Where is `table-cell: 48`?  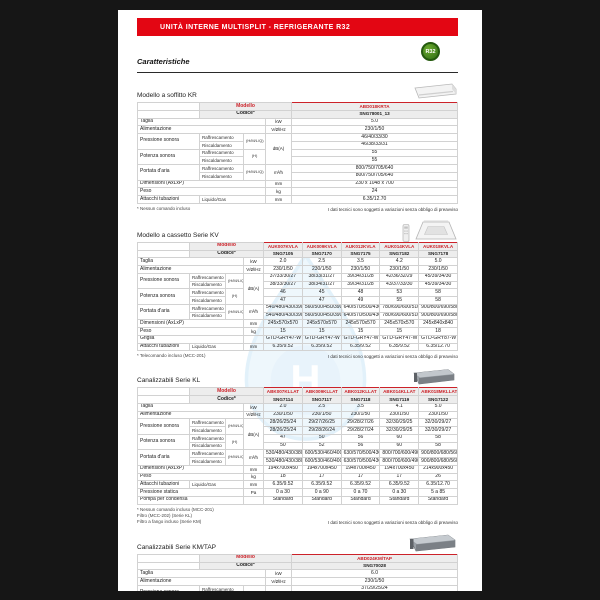 table-cell: 48 is located at coordinates (360, 293).